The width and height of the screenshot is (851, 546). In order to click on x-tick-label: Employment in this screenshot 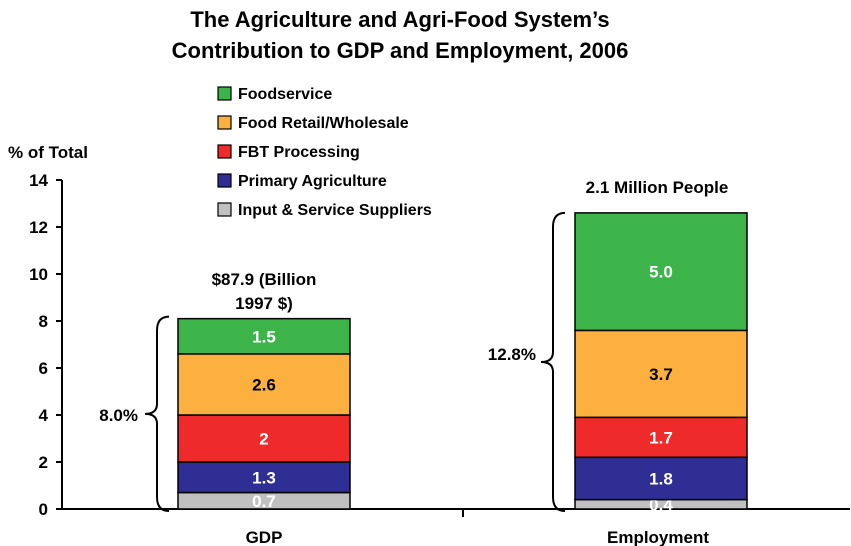, I will do `click(658, 537)`.